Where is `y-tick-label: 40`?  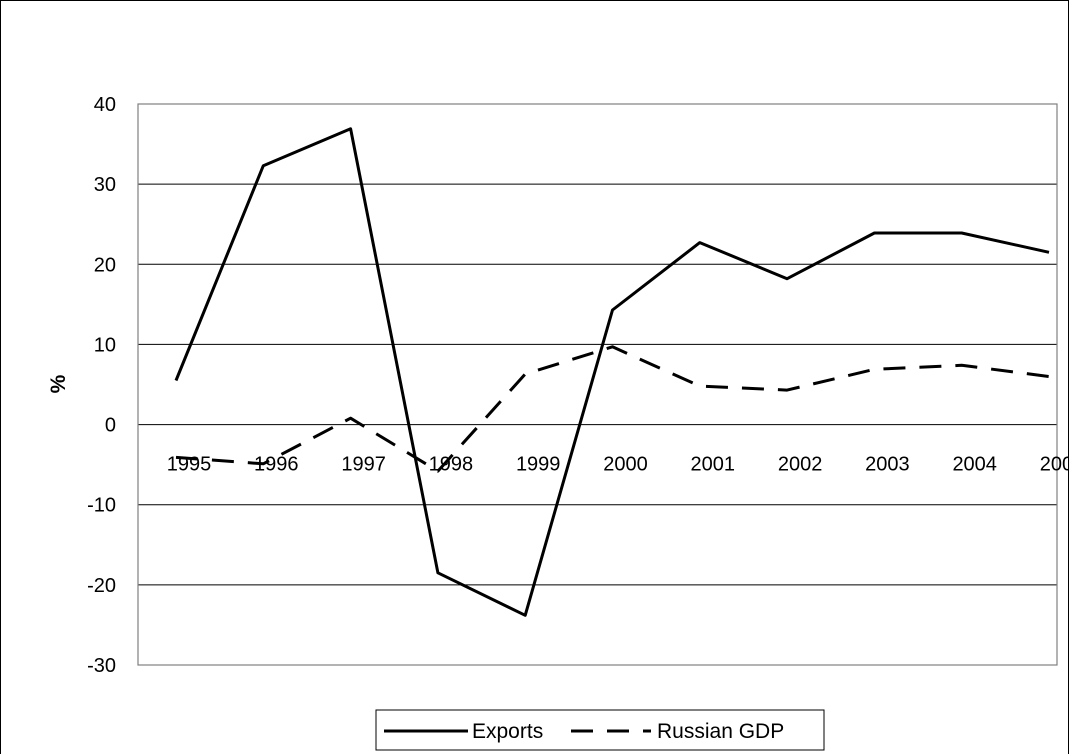
y-tick-label: 40 is located at coordinates (105, 105).